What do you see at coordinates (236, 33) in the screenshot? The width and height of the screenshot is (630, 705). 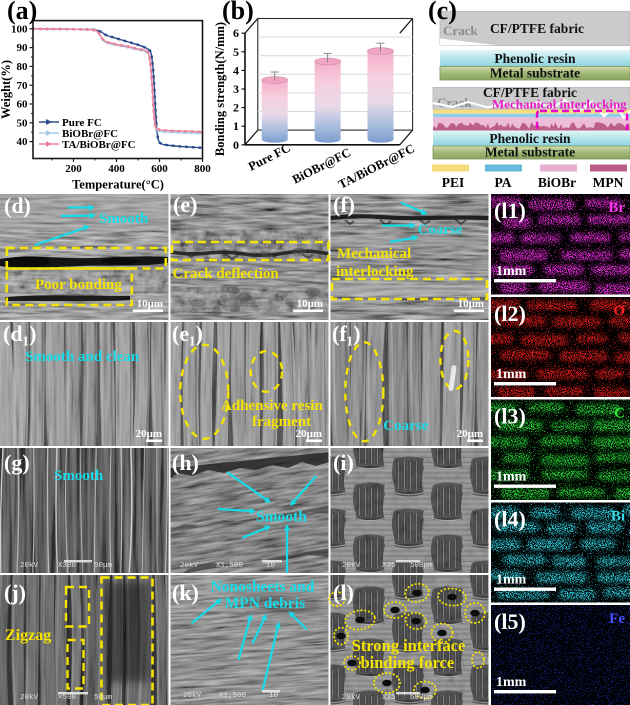 I see `svg-text: 6` at bounding box center [236, 33].